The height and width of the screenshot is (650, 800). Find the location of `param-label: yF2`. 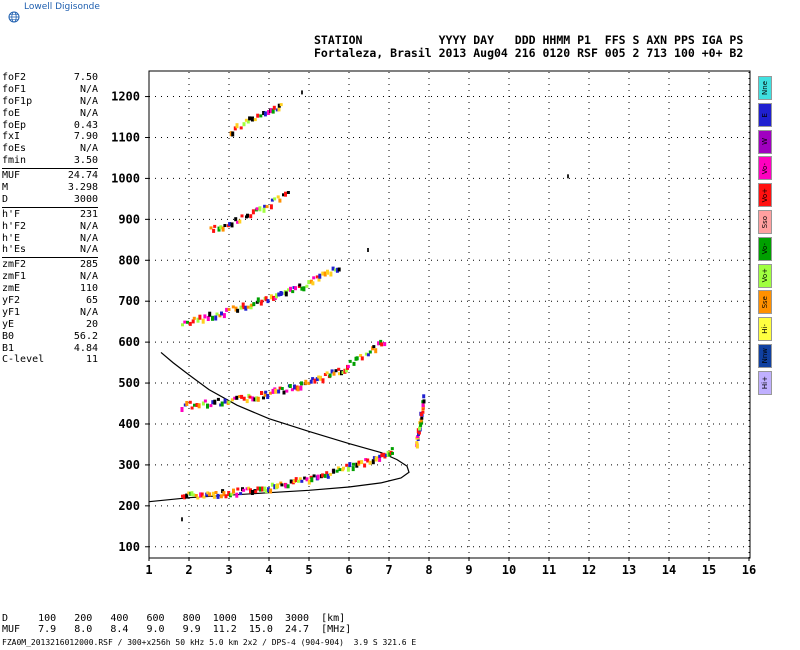

param-label: yF2 is located at coordinates (11, 301).